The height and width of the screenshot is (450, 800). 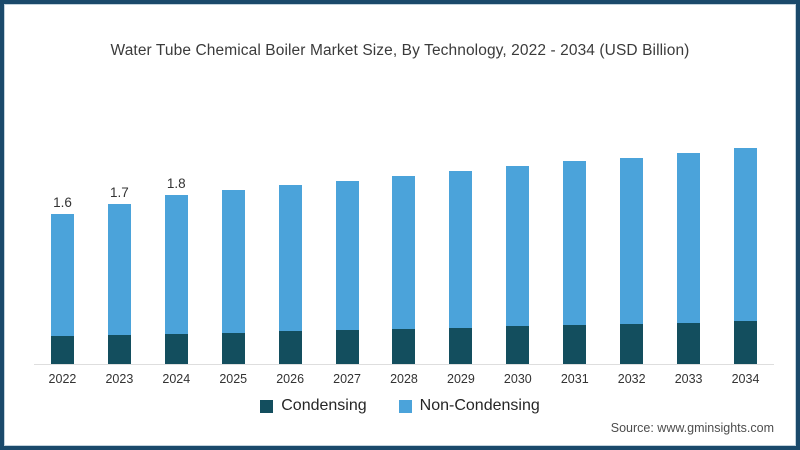 I want to click on bar-column-2022: 1.6, so click(x=62, y=238).